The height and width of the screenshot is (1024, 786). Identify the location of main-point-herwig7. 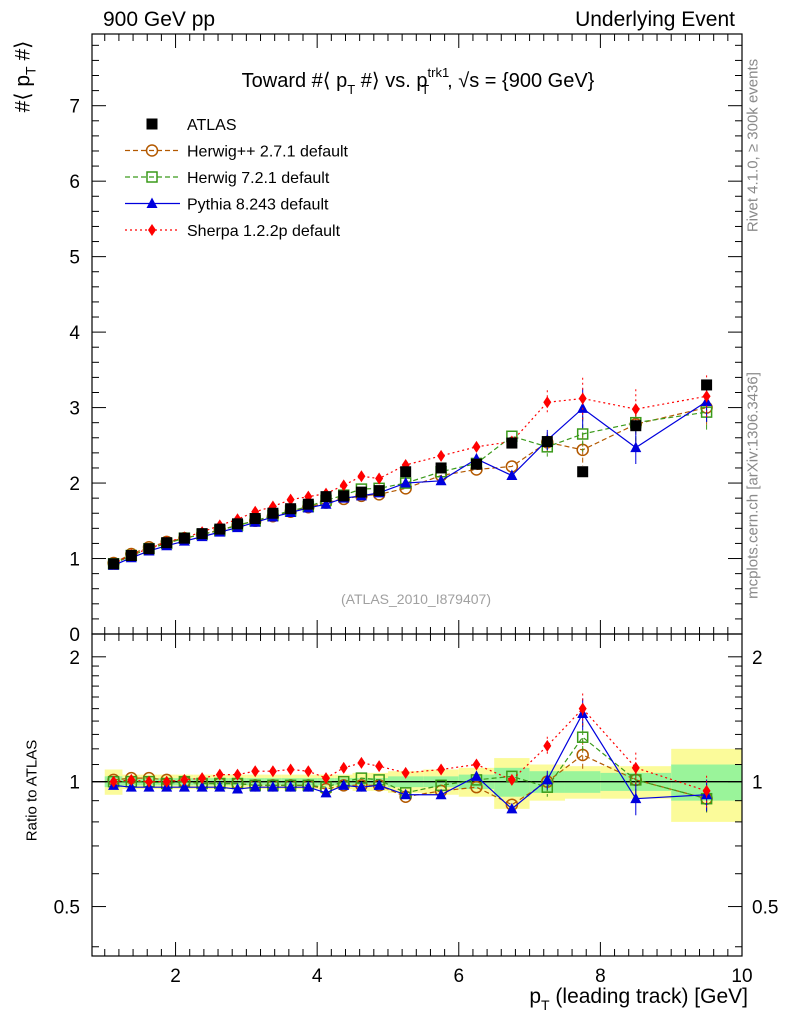
(582, 434).